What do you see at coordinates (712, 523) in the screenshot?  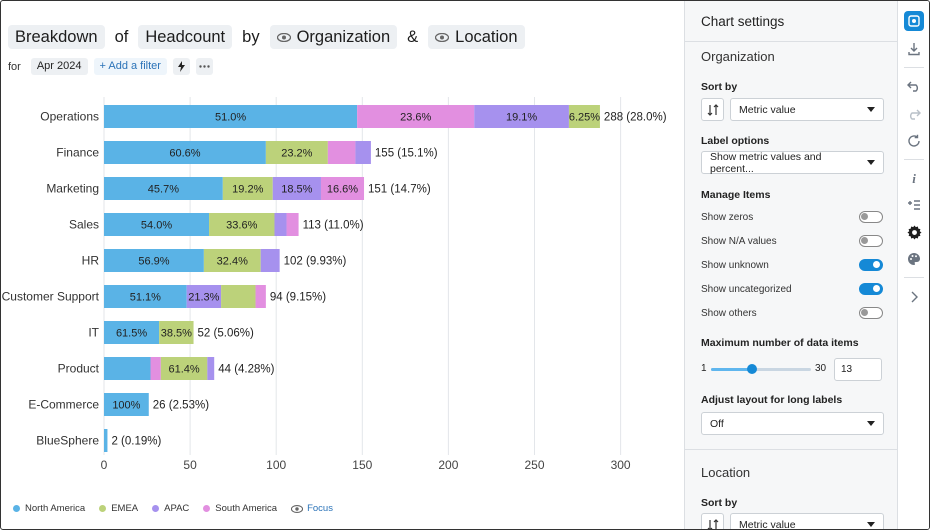 I see `sort-icon` at bounding box center [712, 523].